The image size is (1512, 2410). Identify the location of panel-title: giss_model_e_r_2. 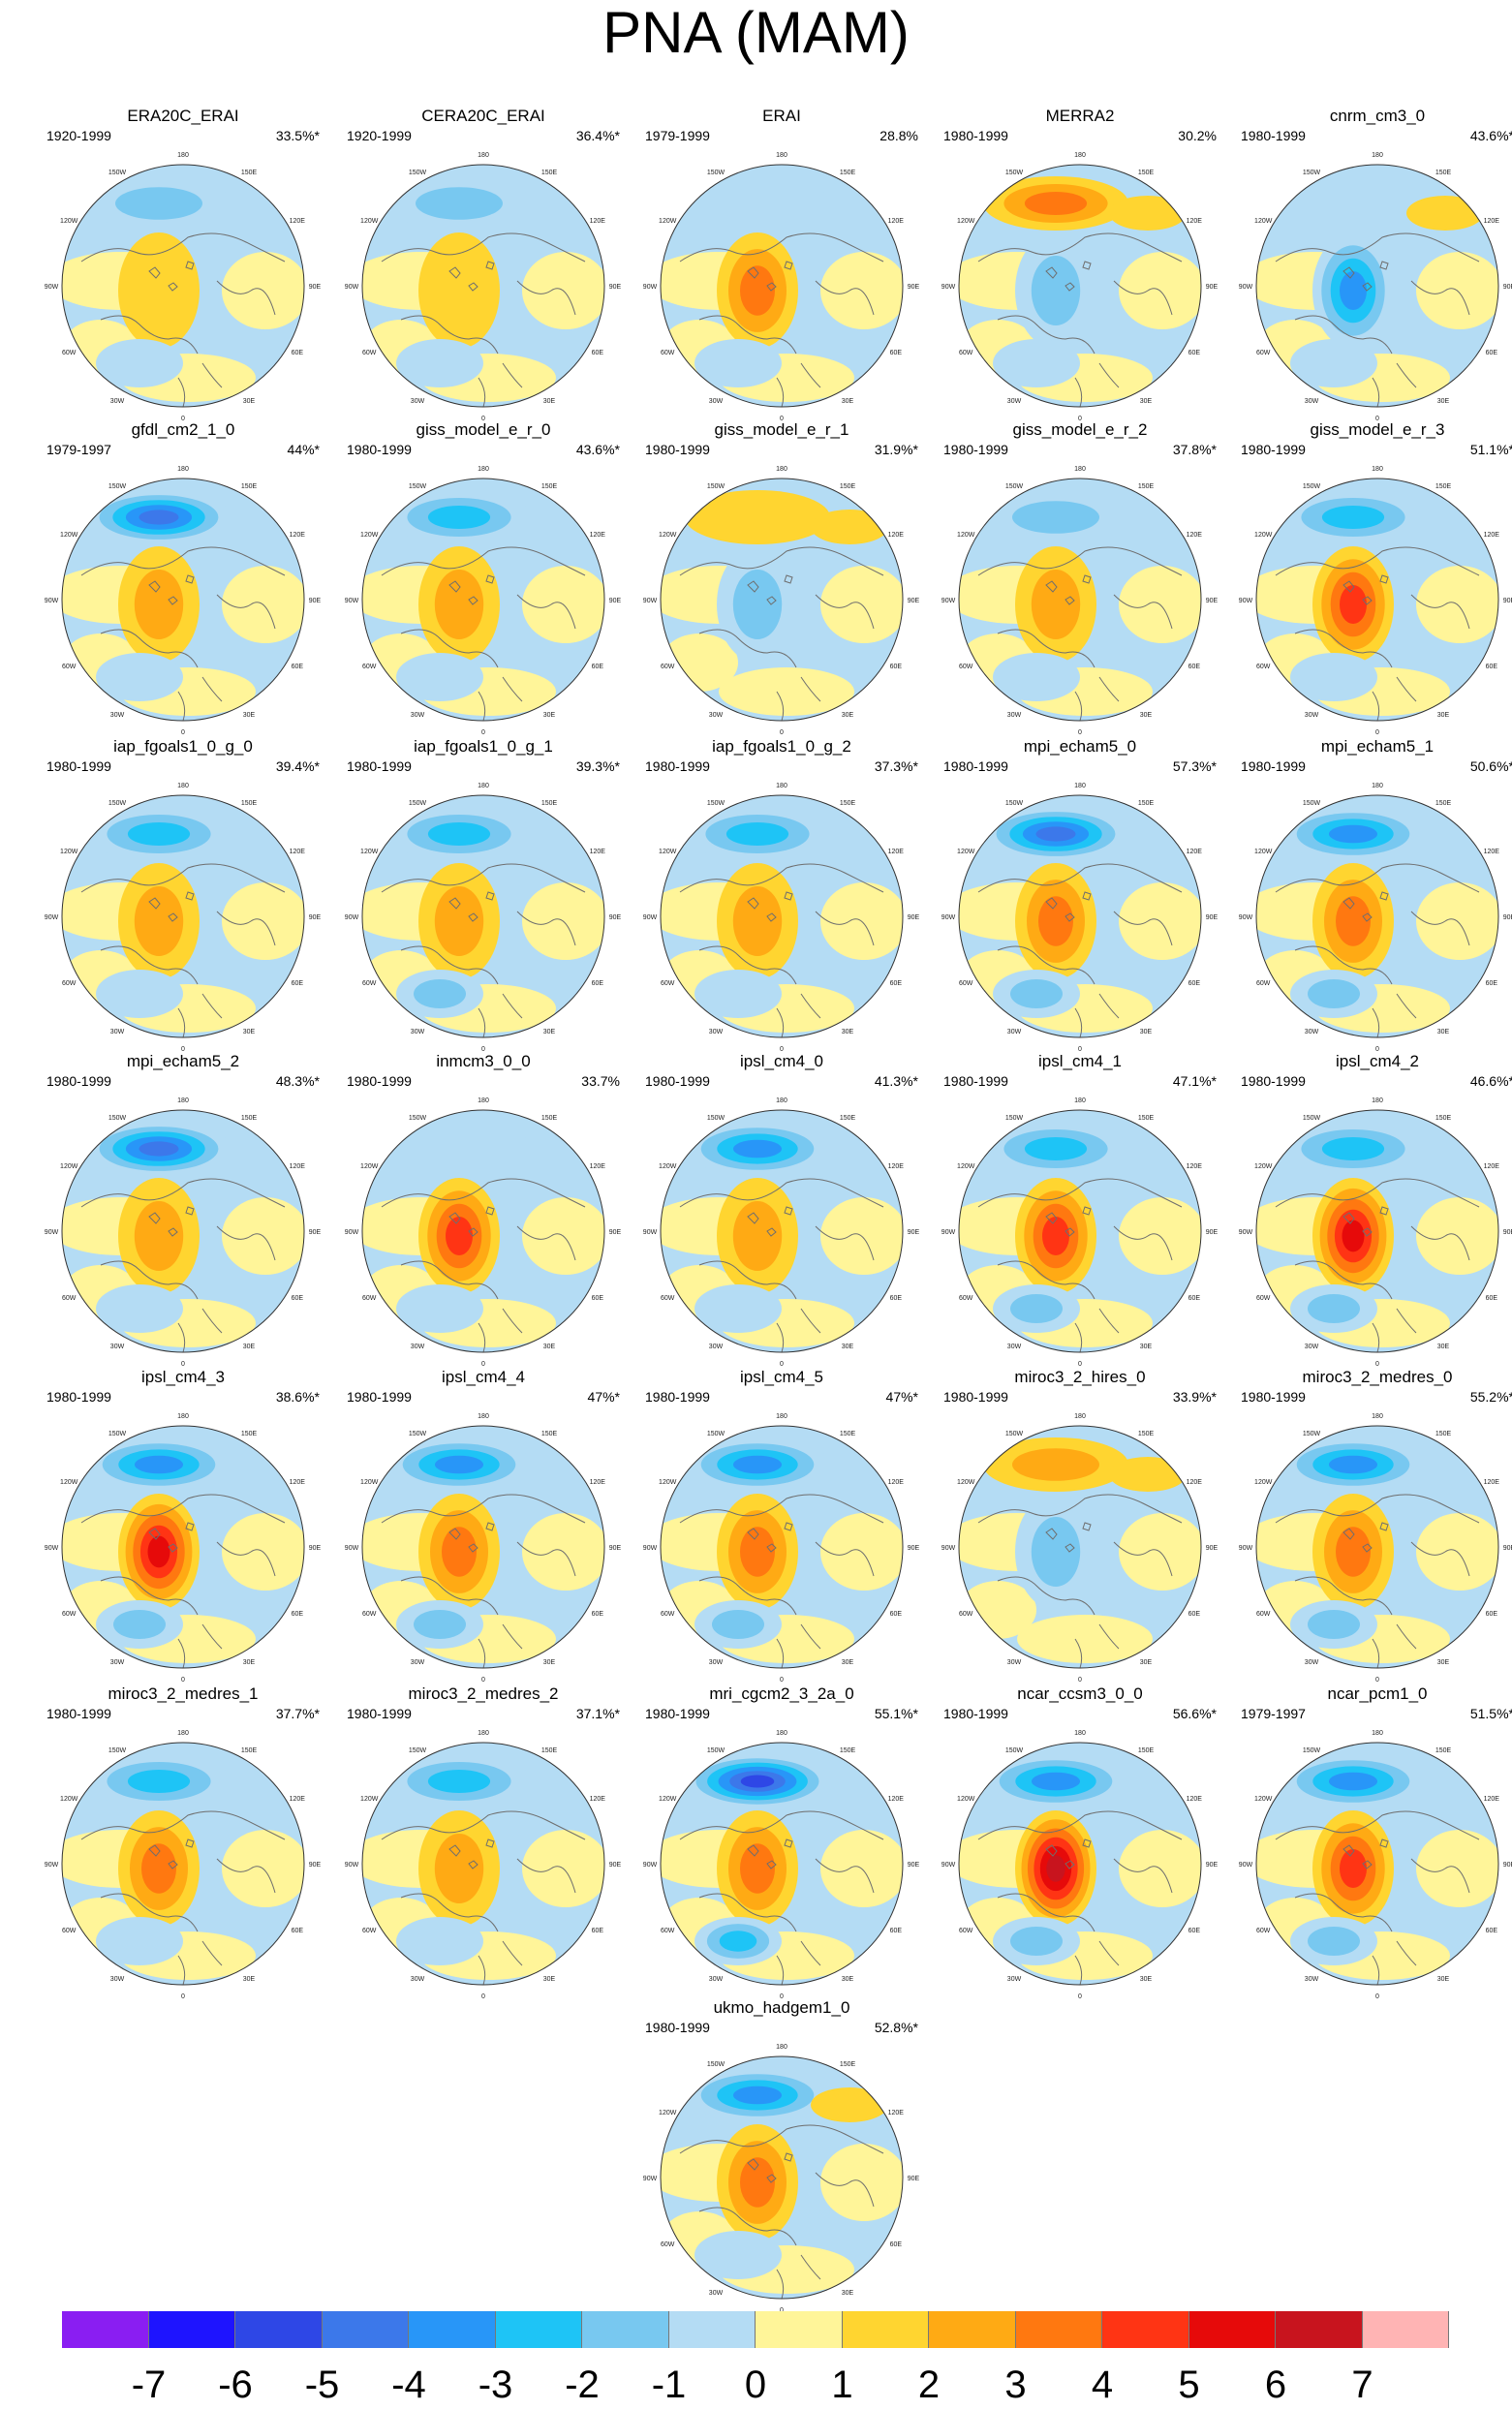
(1080, 430).